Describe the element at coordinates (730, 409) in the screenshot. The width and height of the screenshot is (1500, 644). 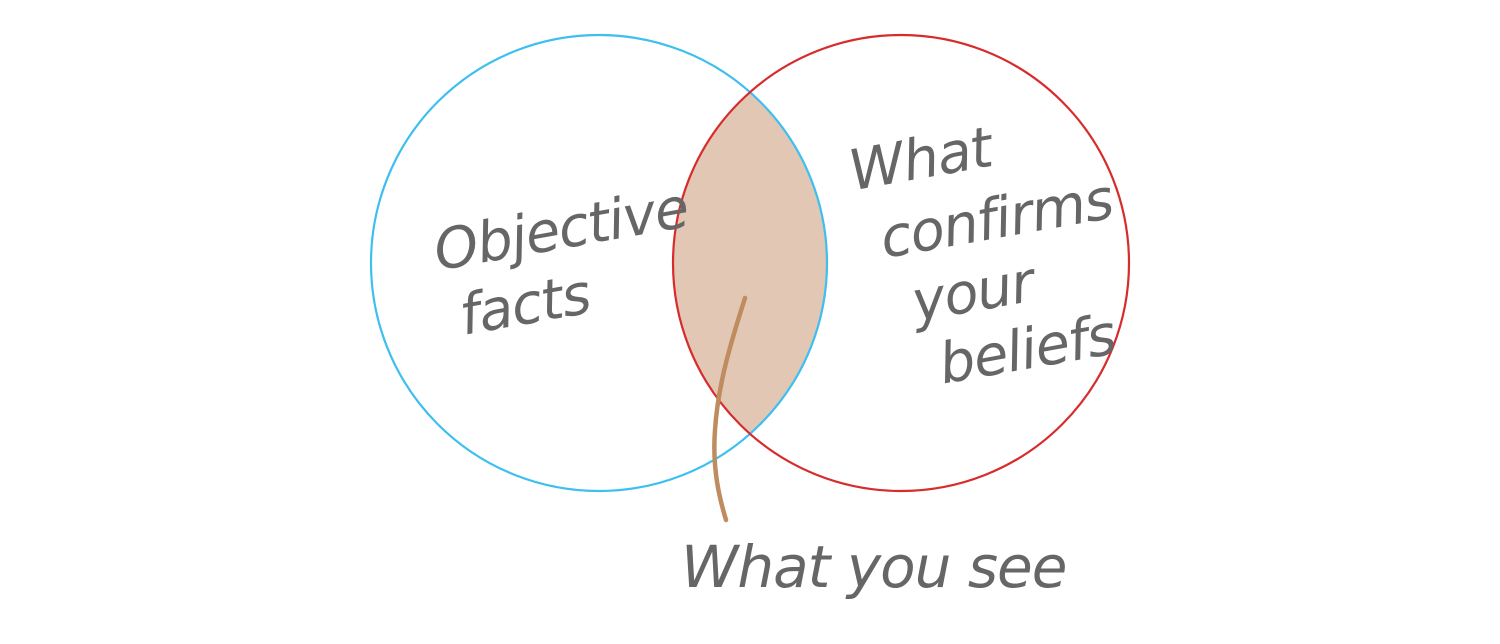
I see `pointer-line` at that location.